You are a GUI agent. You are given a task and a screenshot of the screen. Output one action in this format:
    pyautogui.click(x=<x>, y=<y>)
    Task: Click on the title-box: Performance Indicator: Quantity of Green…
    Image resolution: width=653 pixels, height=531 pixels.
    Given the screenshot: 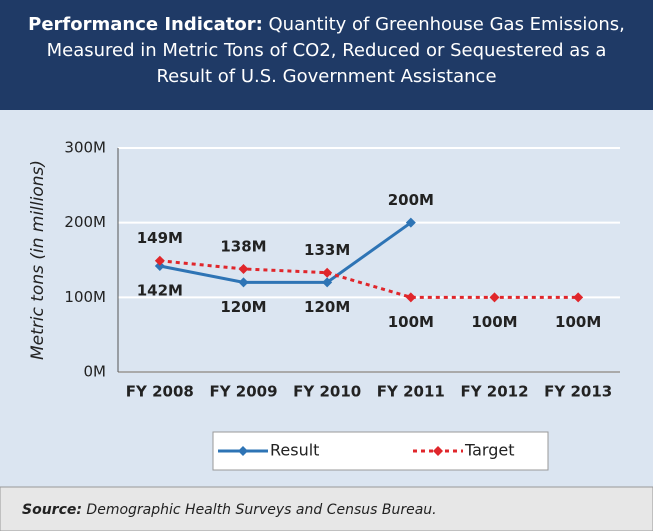 What is the action you would take?
    pyautogui.click(x=326, y=51)
    